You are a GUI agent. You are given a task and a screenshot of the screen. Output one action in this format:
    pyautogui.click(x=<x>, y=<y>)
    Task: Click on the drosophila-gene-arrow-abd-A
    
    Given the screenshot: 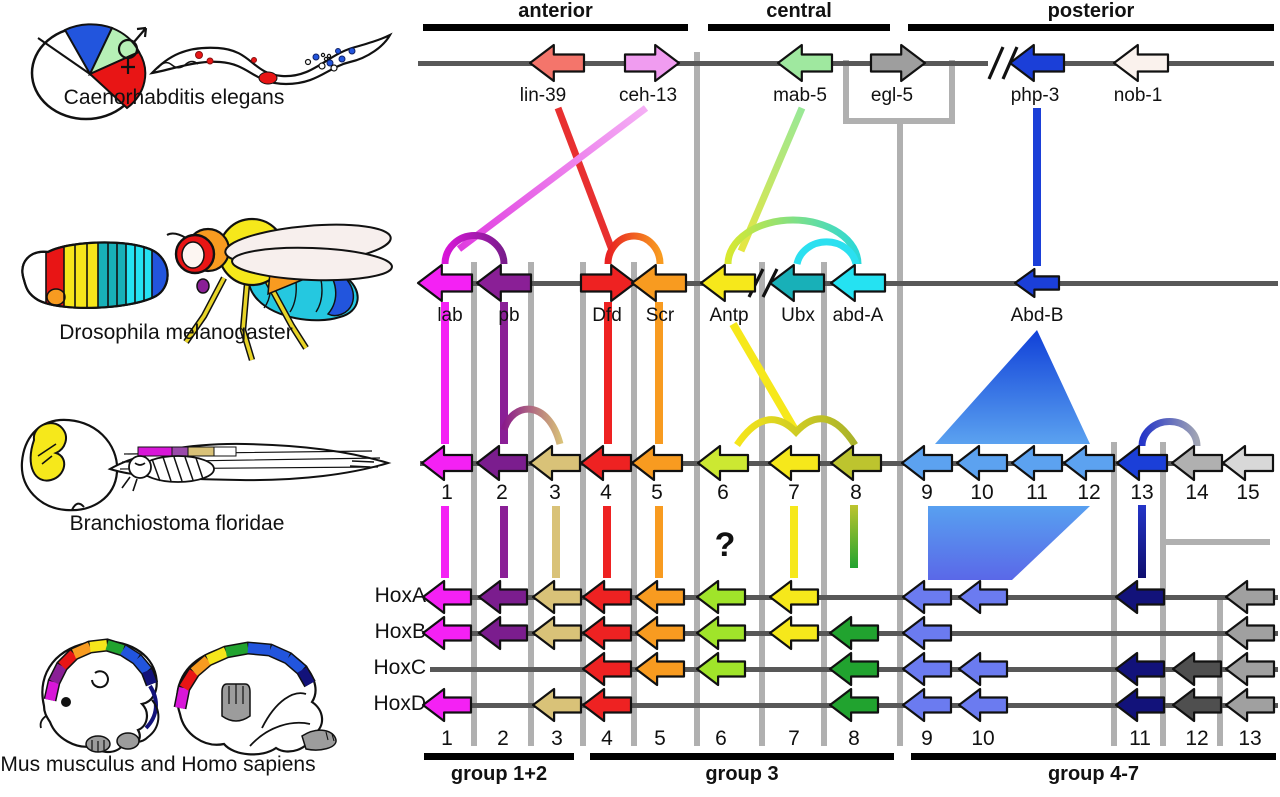 What is the action you would take?
    pyautogui.click(x=858, y=283)
    